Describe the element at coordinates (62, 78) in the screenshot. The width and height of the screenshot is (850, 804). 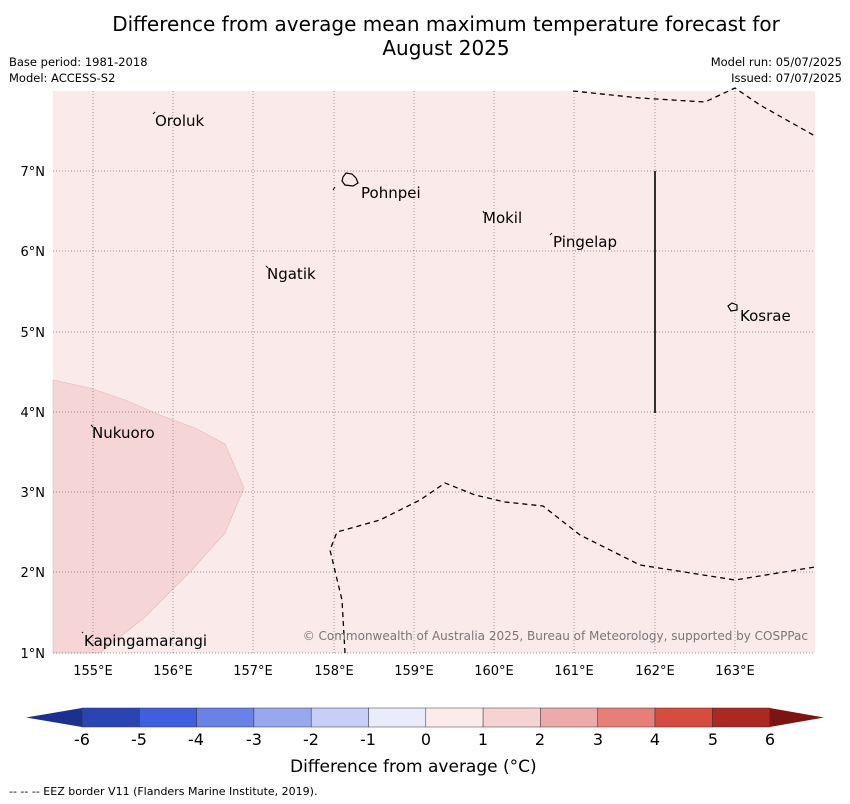
I see `model-text: Model: ACCESS-S2` at that location.